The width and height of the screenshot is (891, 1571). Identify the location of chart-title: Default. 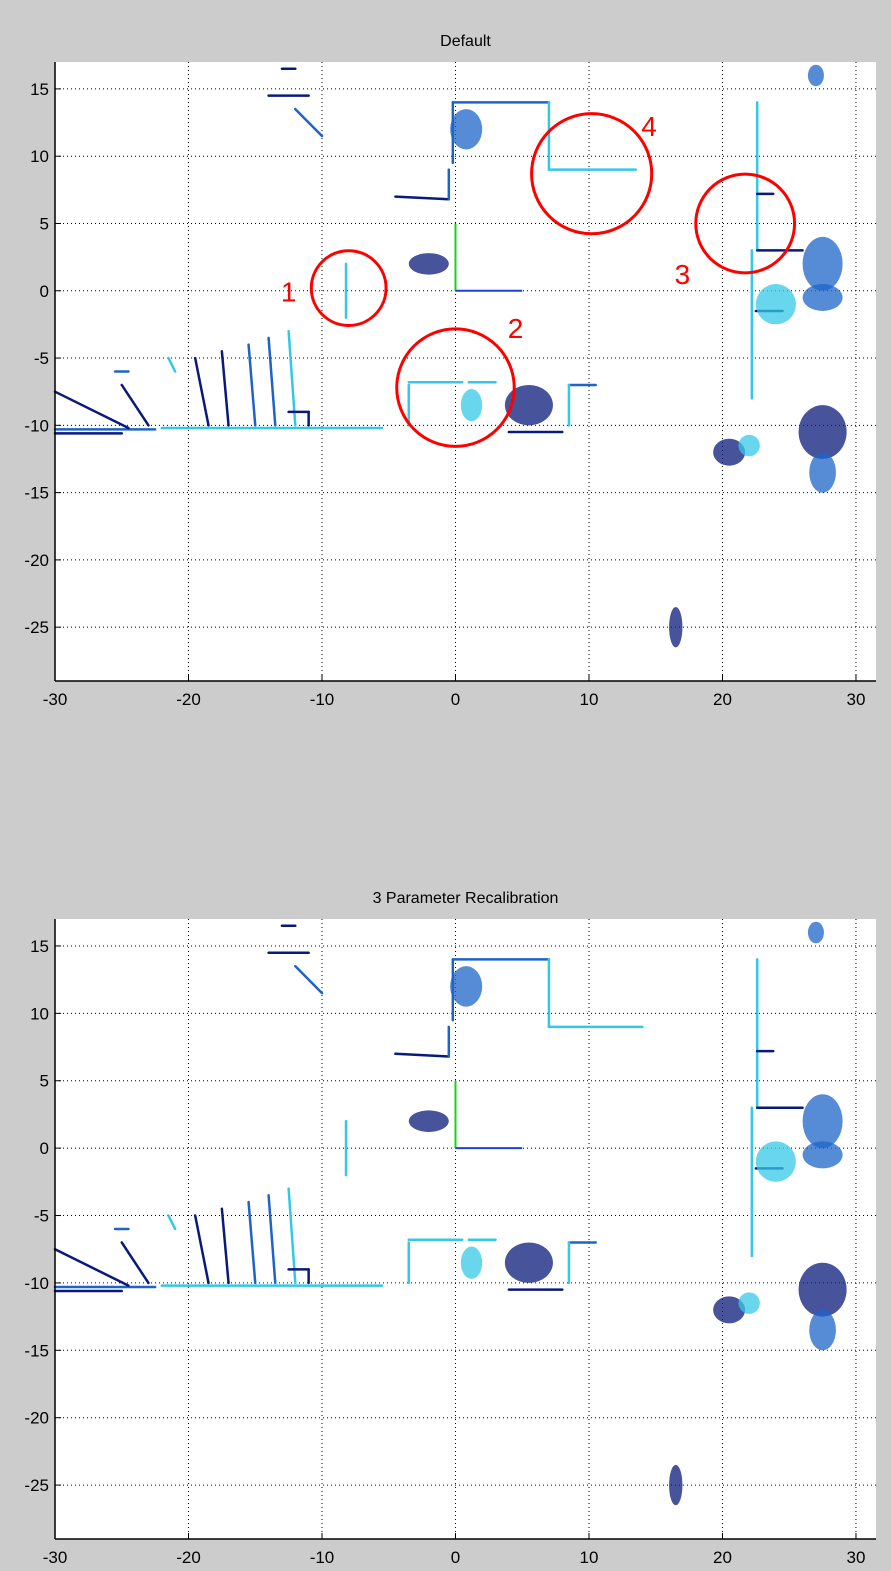
(465, 41).